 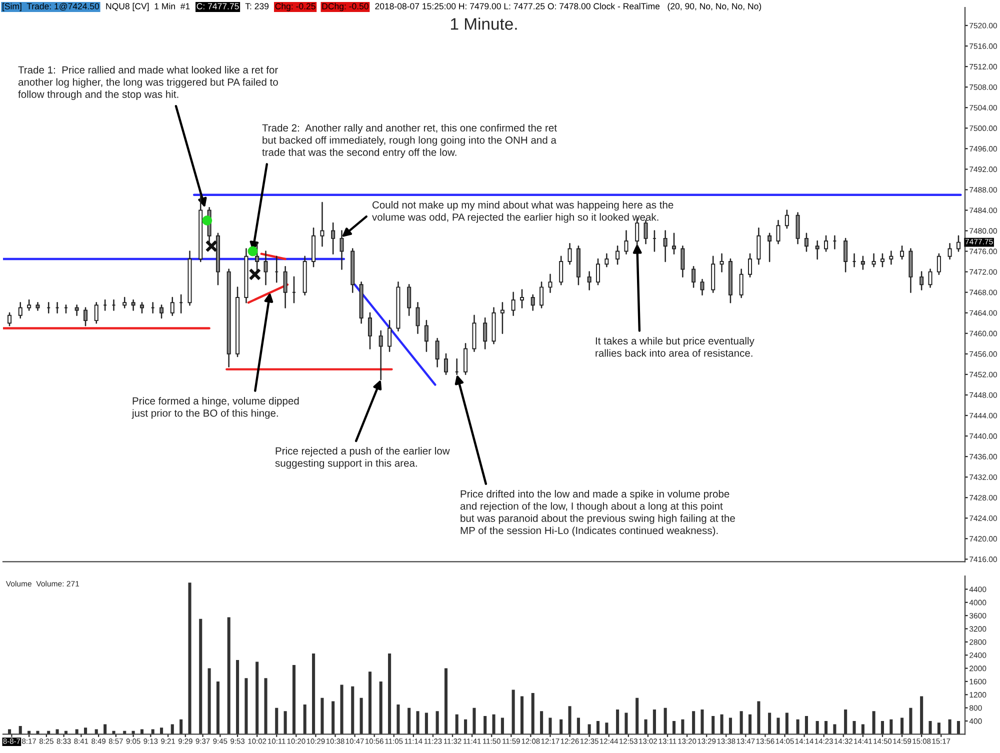 What do you see at coordinates (523, 212) in the screenshot?
I see `annotation: Could not make up my mind about what was happeing here as the volume was odd, PA rejected the earlier high so it looked weak.` at bounding box center [523, 212].